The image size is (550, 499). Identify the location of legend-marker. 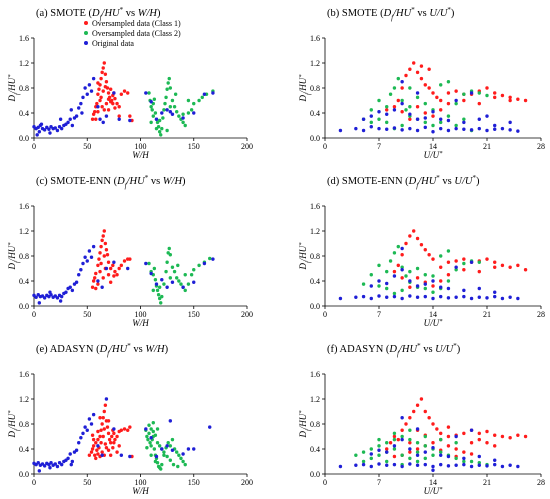
(86, 43).